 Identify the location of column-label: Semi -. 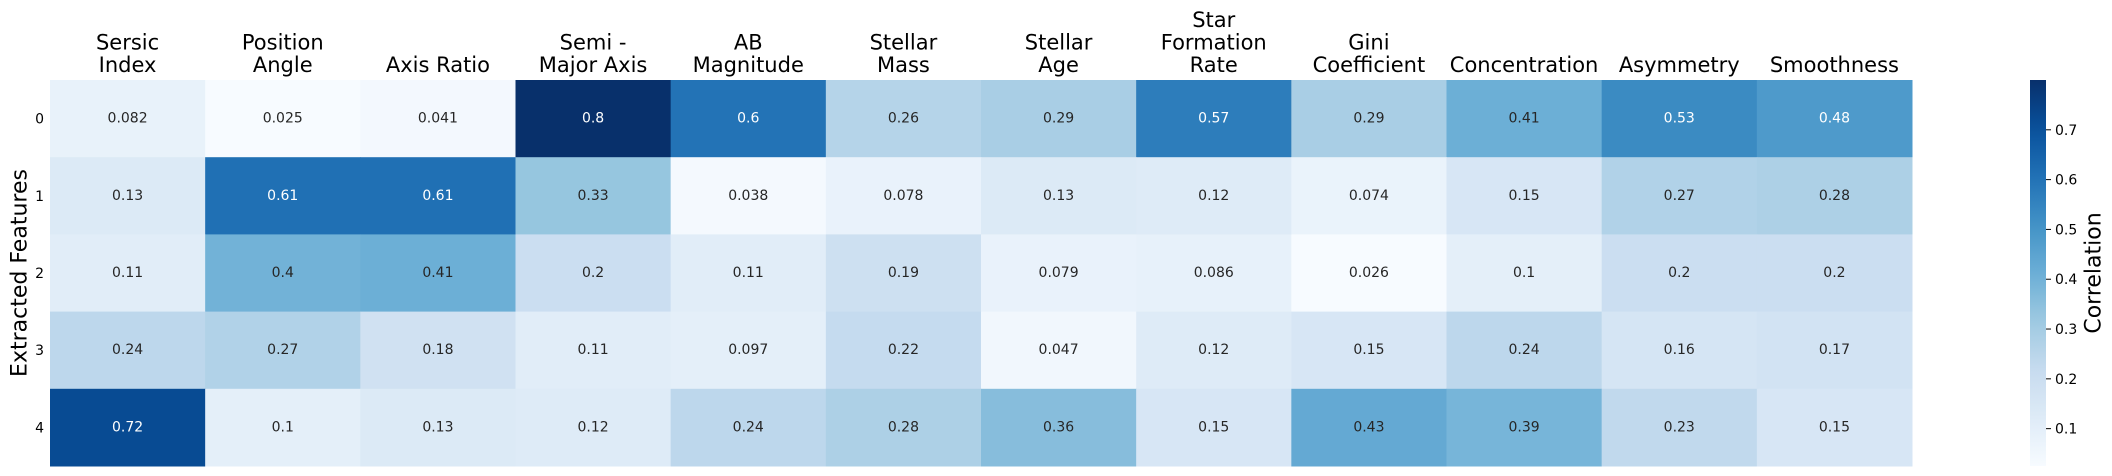
(593, 43).